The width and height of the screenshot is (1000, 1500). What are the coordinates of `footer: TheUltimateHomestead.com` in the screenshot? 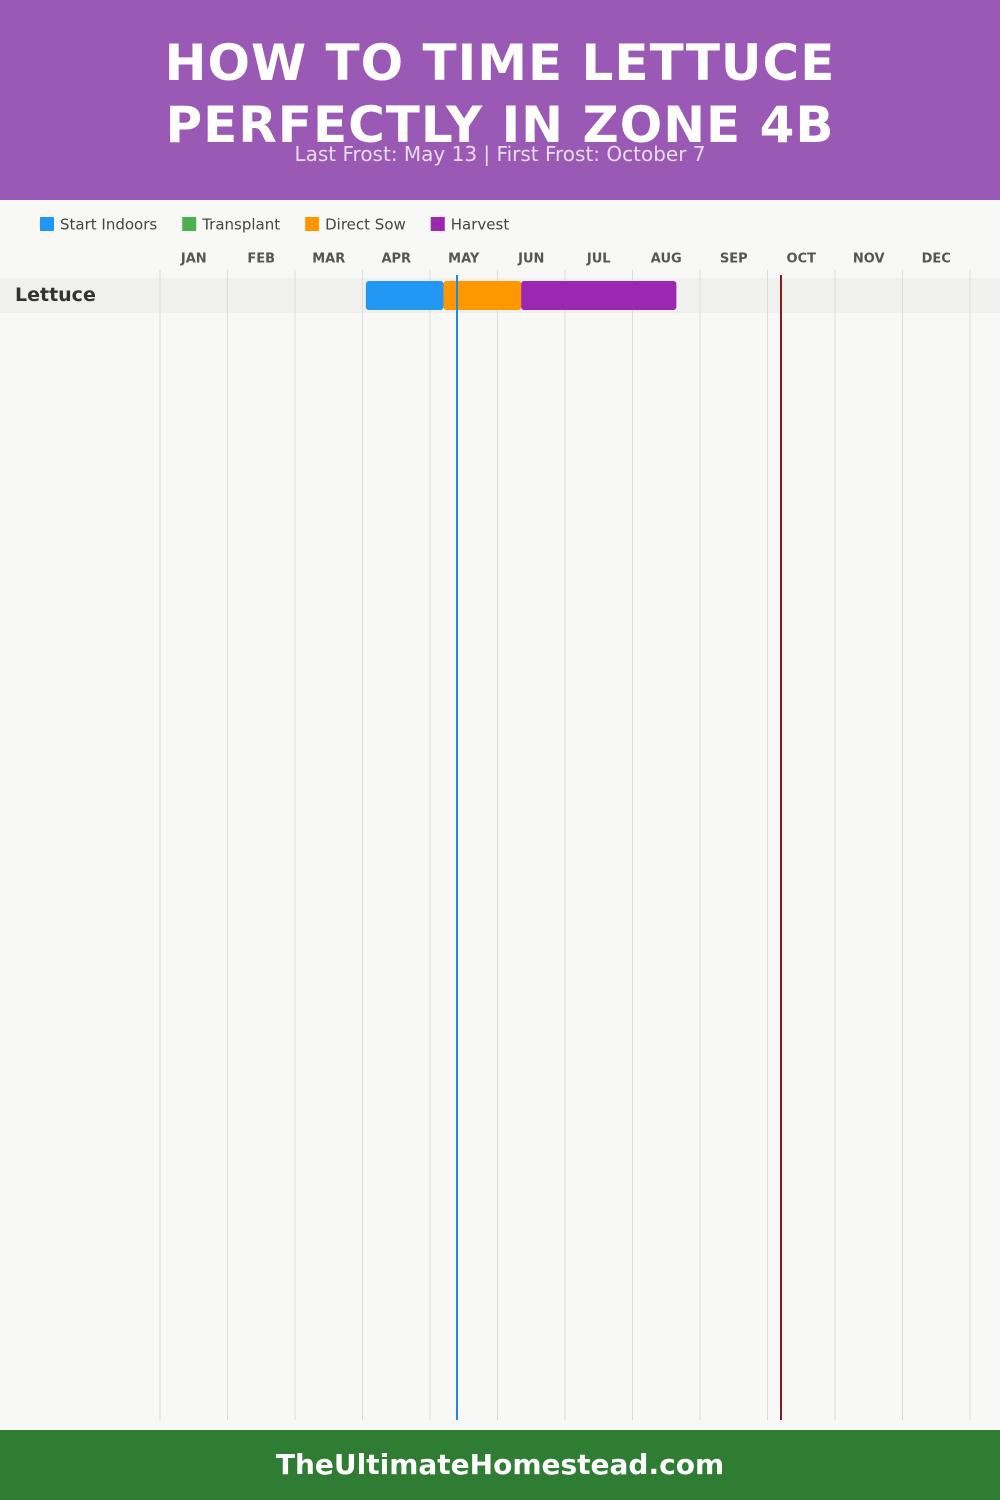 It's located at (500, 1465).